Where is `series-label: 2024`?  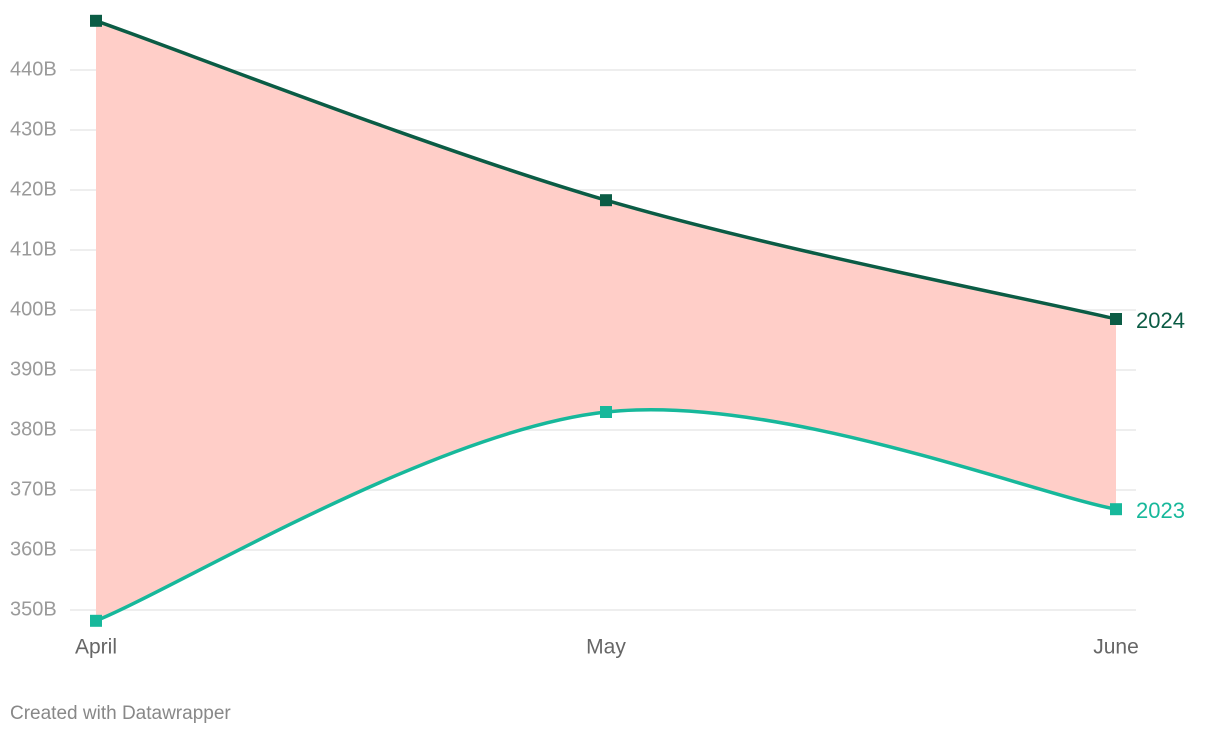 series-label: 2024 is located at coordinates (1160, 320).